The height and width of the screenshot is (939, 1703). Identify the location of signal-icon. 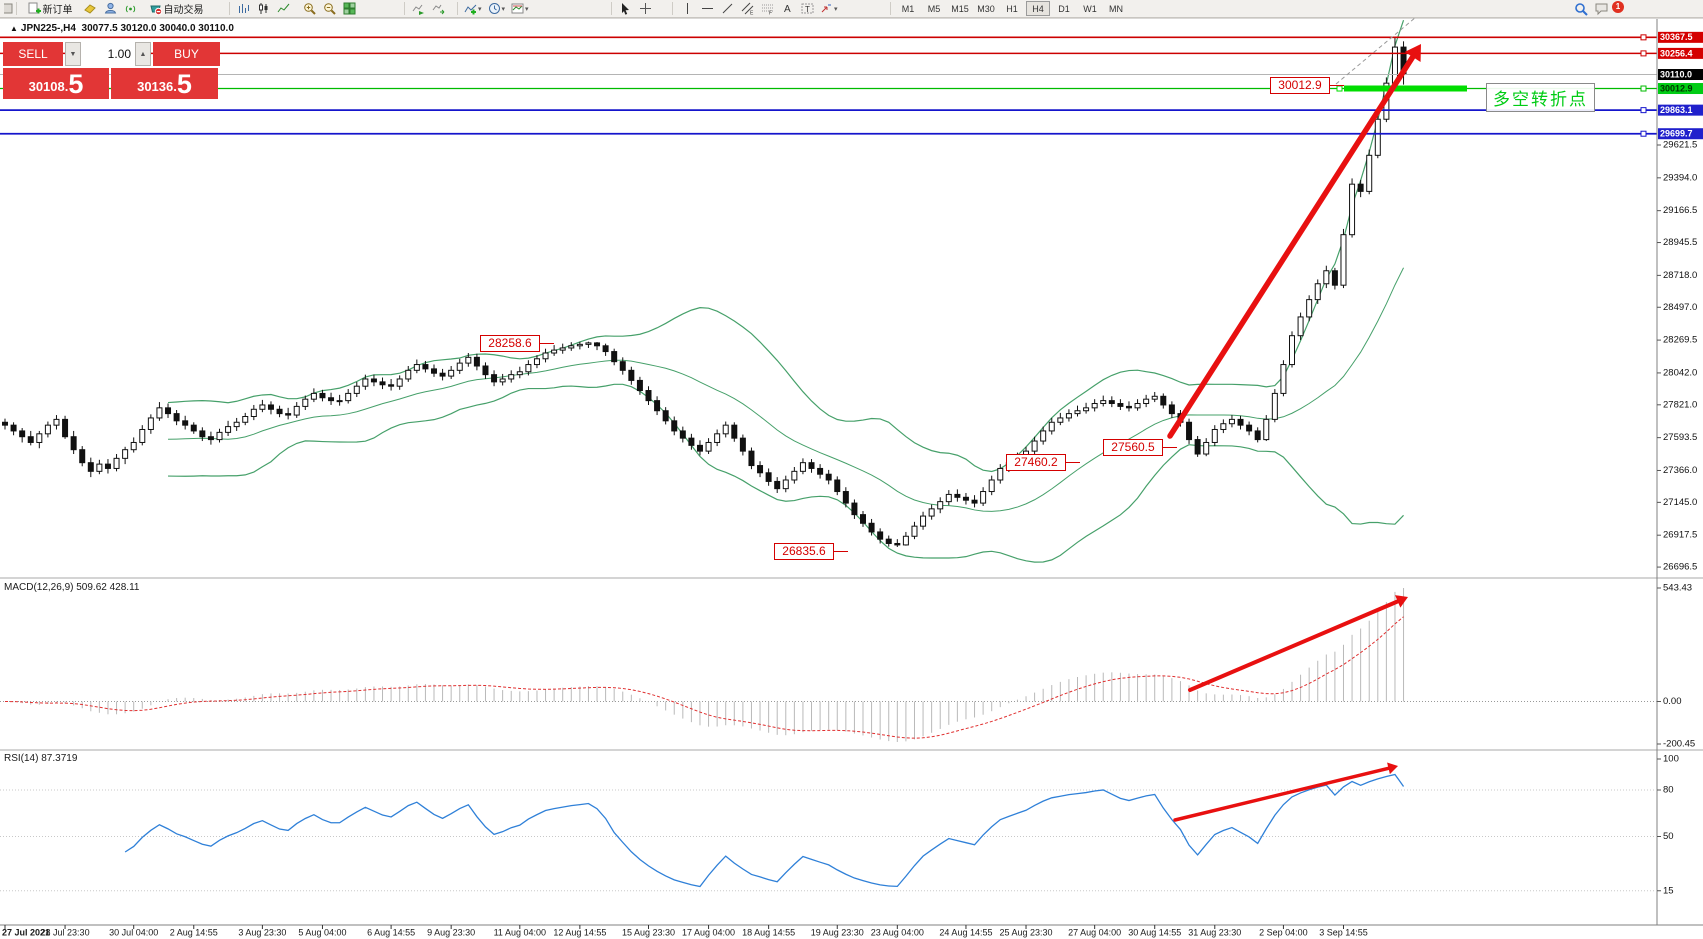
(130, 8).